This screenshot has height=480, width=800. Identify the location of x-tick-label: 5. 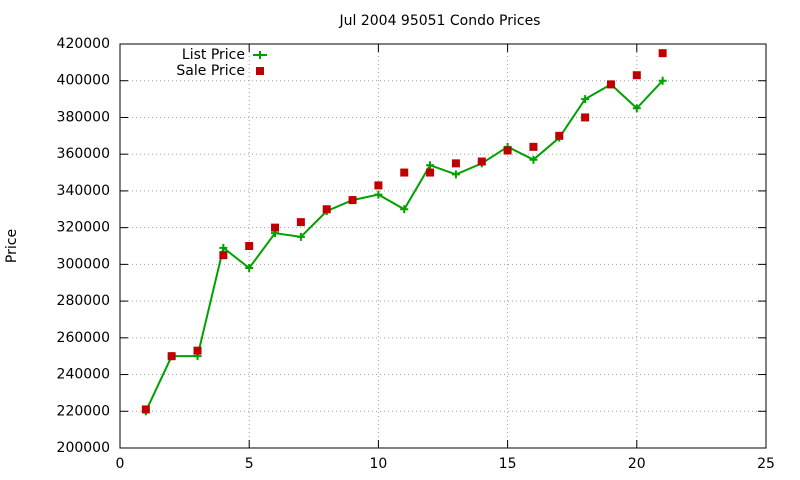
(249, 464).